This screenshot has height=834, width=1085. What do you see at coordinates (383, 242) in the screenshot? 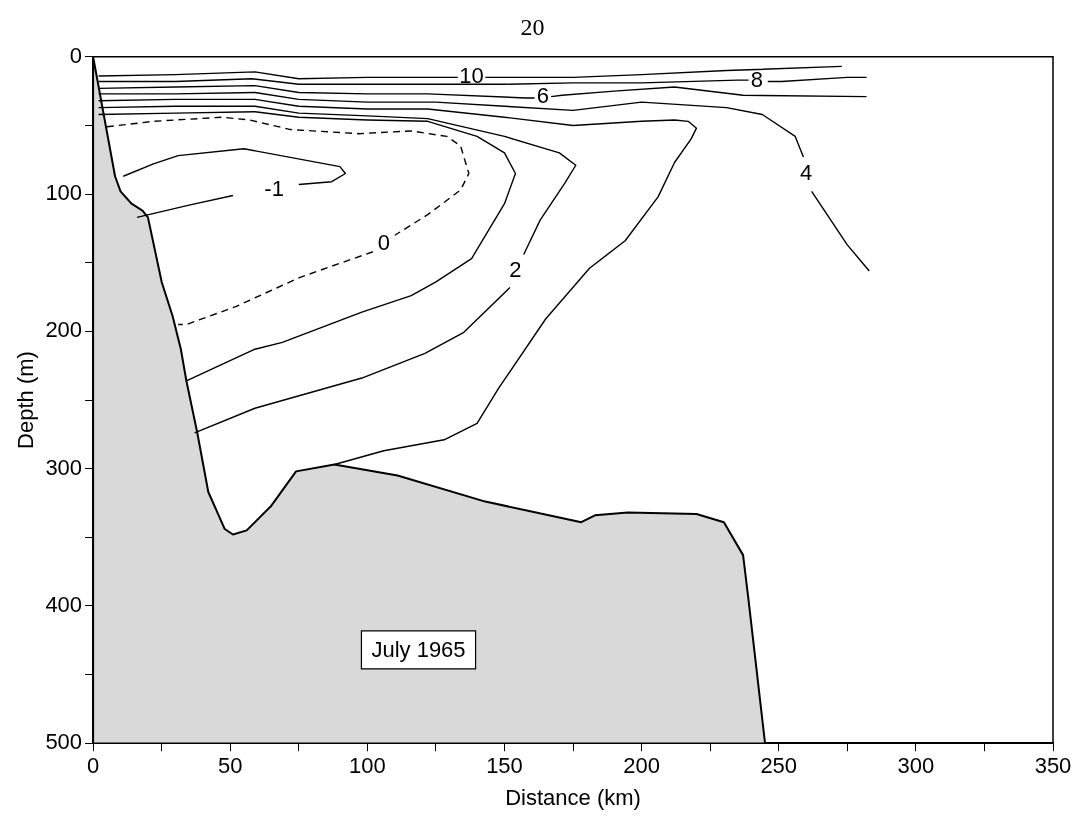
I see `series-label: 0` at bounding box center [383, 242].